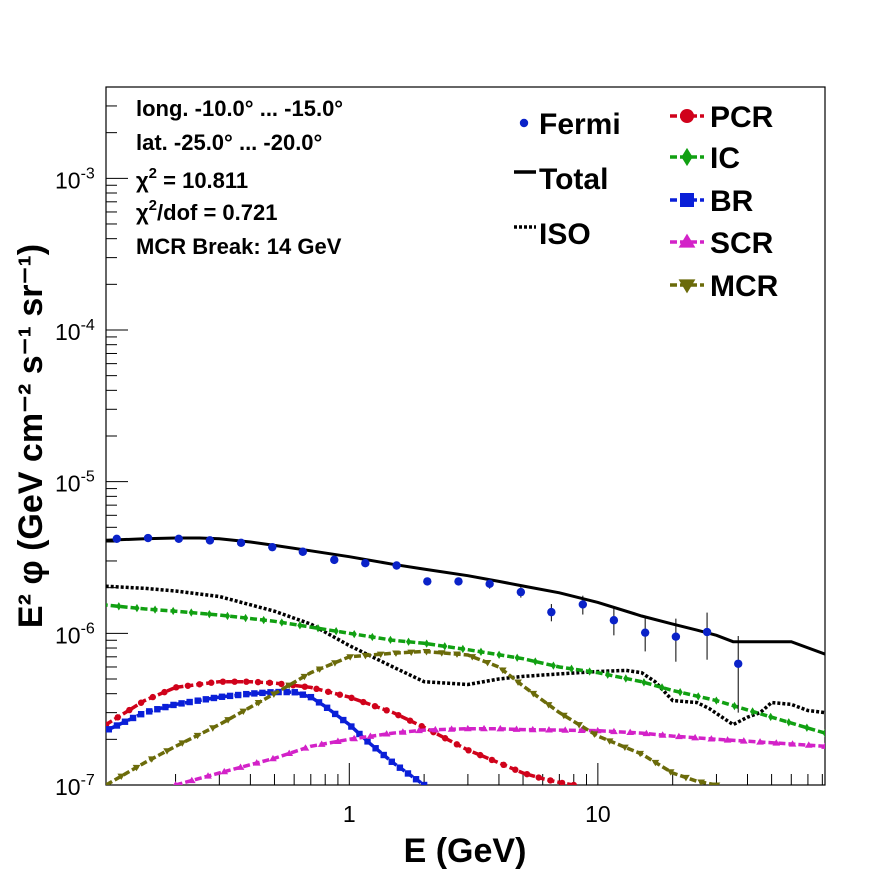  I want to click on legend-total-label: Total, so click(573, 179).